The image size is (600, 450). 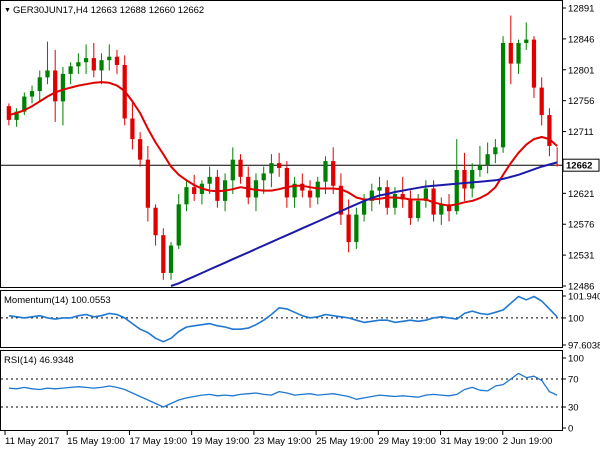 I want to click on price-y-tick-label: 12891, so click(x=581, y=9).